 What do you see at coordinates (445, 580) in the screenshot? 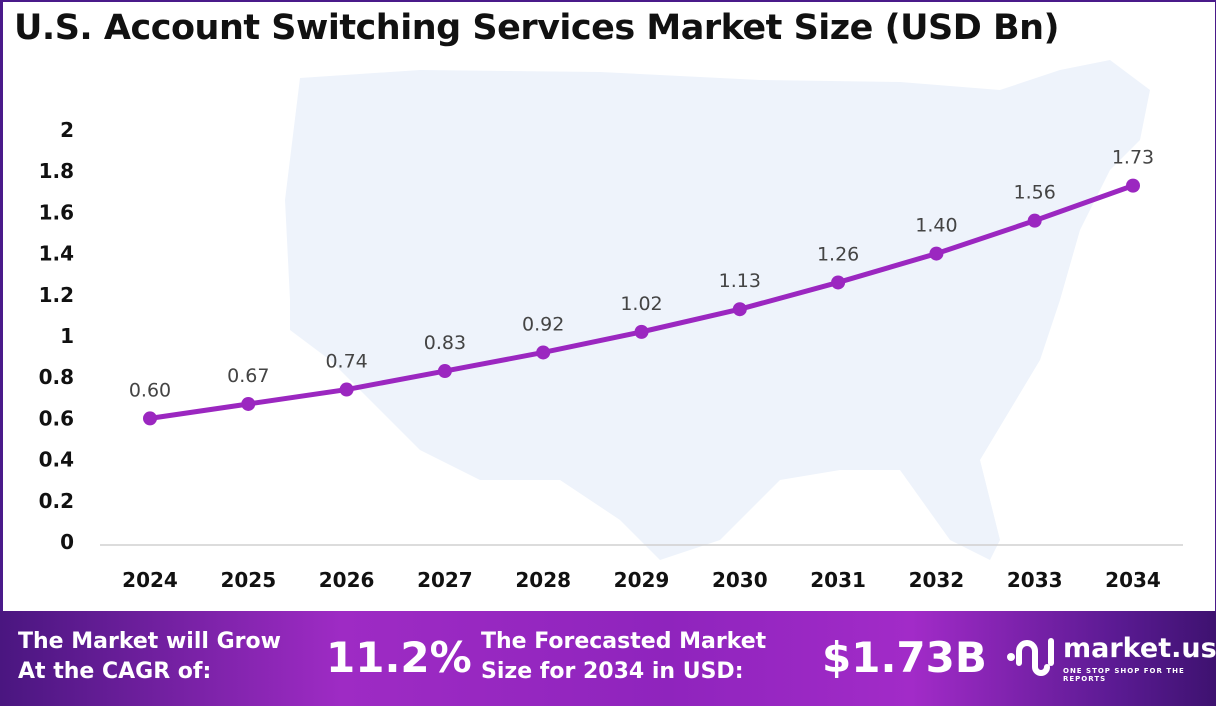
I see `x-tick-label: 2027` at bounding box center [445, 580].